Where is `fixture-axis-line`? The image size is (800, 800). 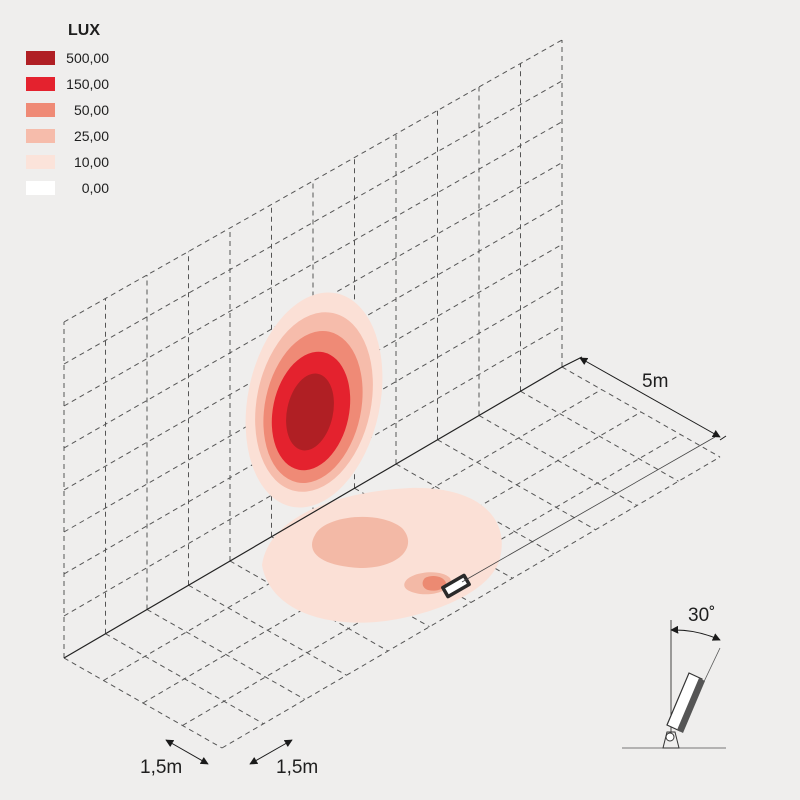 fixture-axis-line is located at coordinates (588, 509).